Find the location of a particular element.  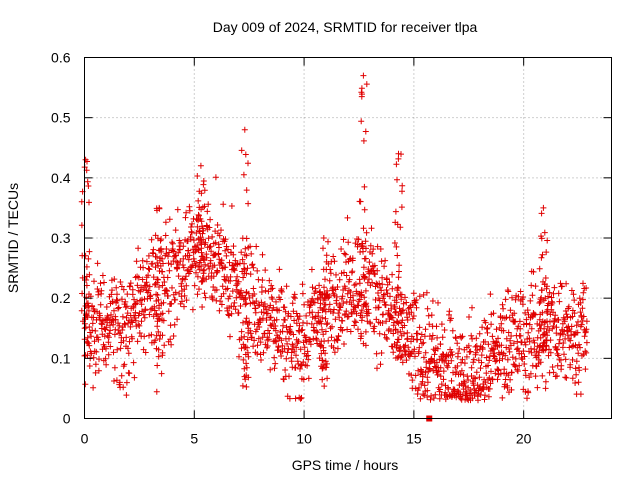

y-tick-label: 0.4 is located at coordinates (61, 178).